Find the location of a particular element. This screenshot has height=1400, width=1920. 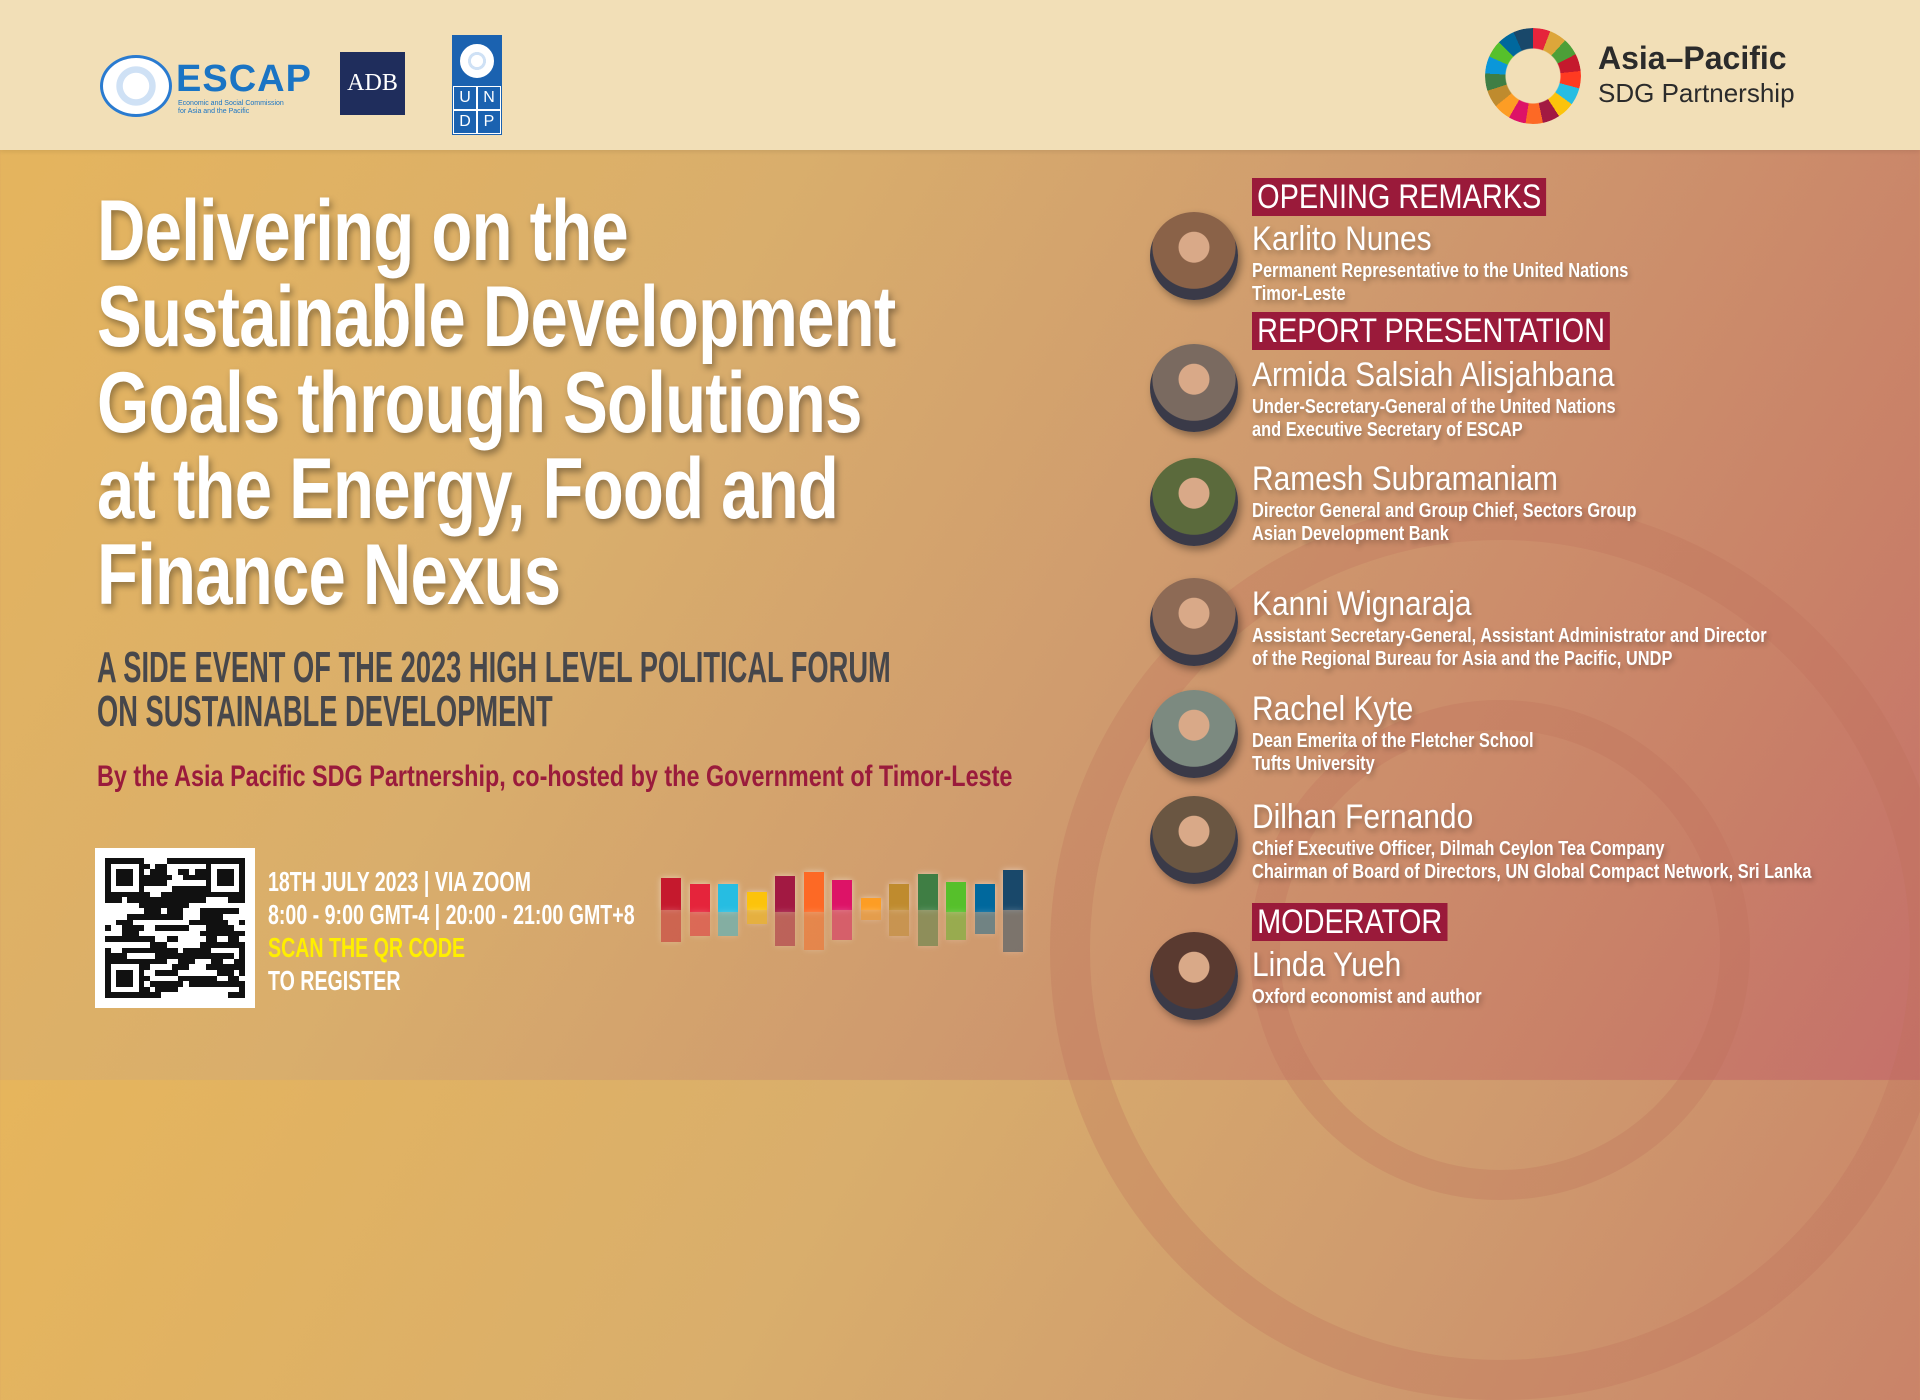

speaker-title: and Executive Secretary of ESCAP is located at coordinates (1387, 430).